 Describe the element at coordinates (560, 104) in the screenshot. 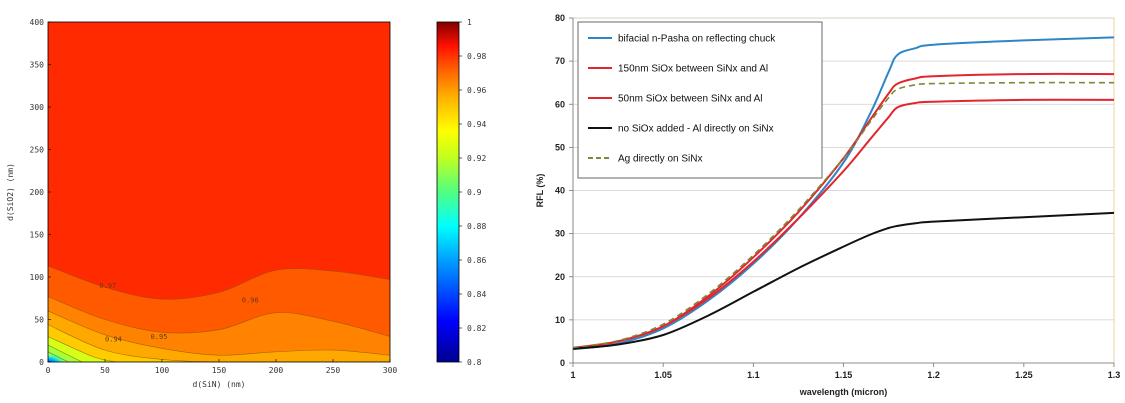

I see `y-tick-label: 60` at that location.